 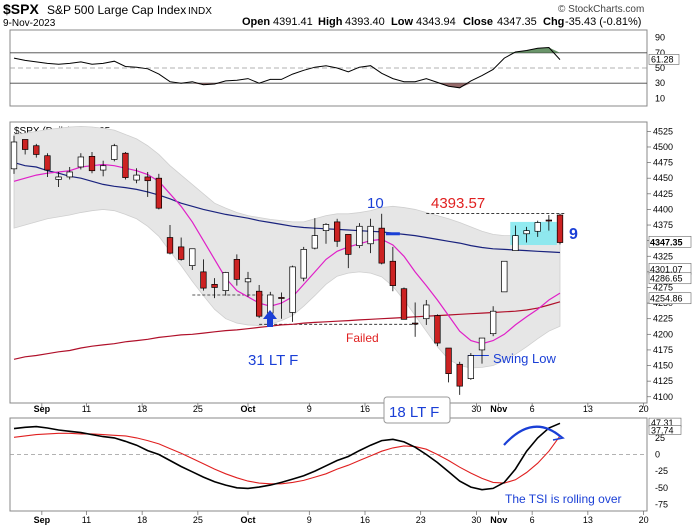 I want to click on now-count-label: 9, so click(x=573, y=234).